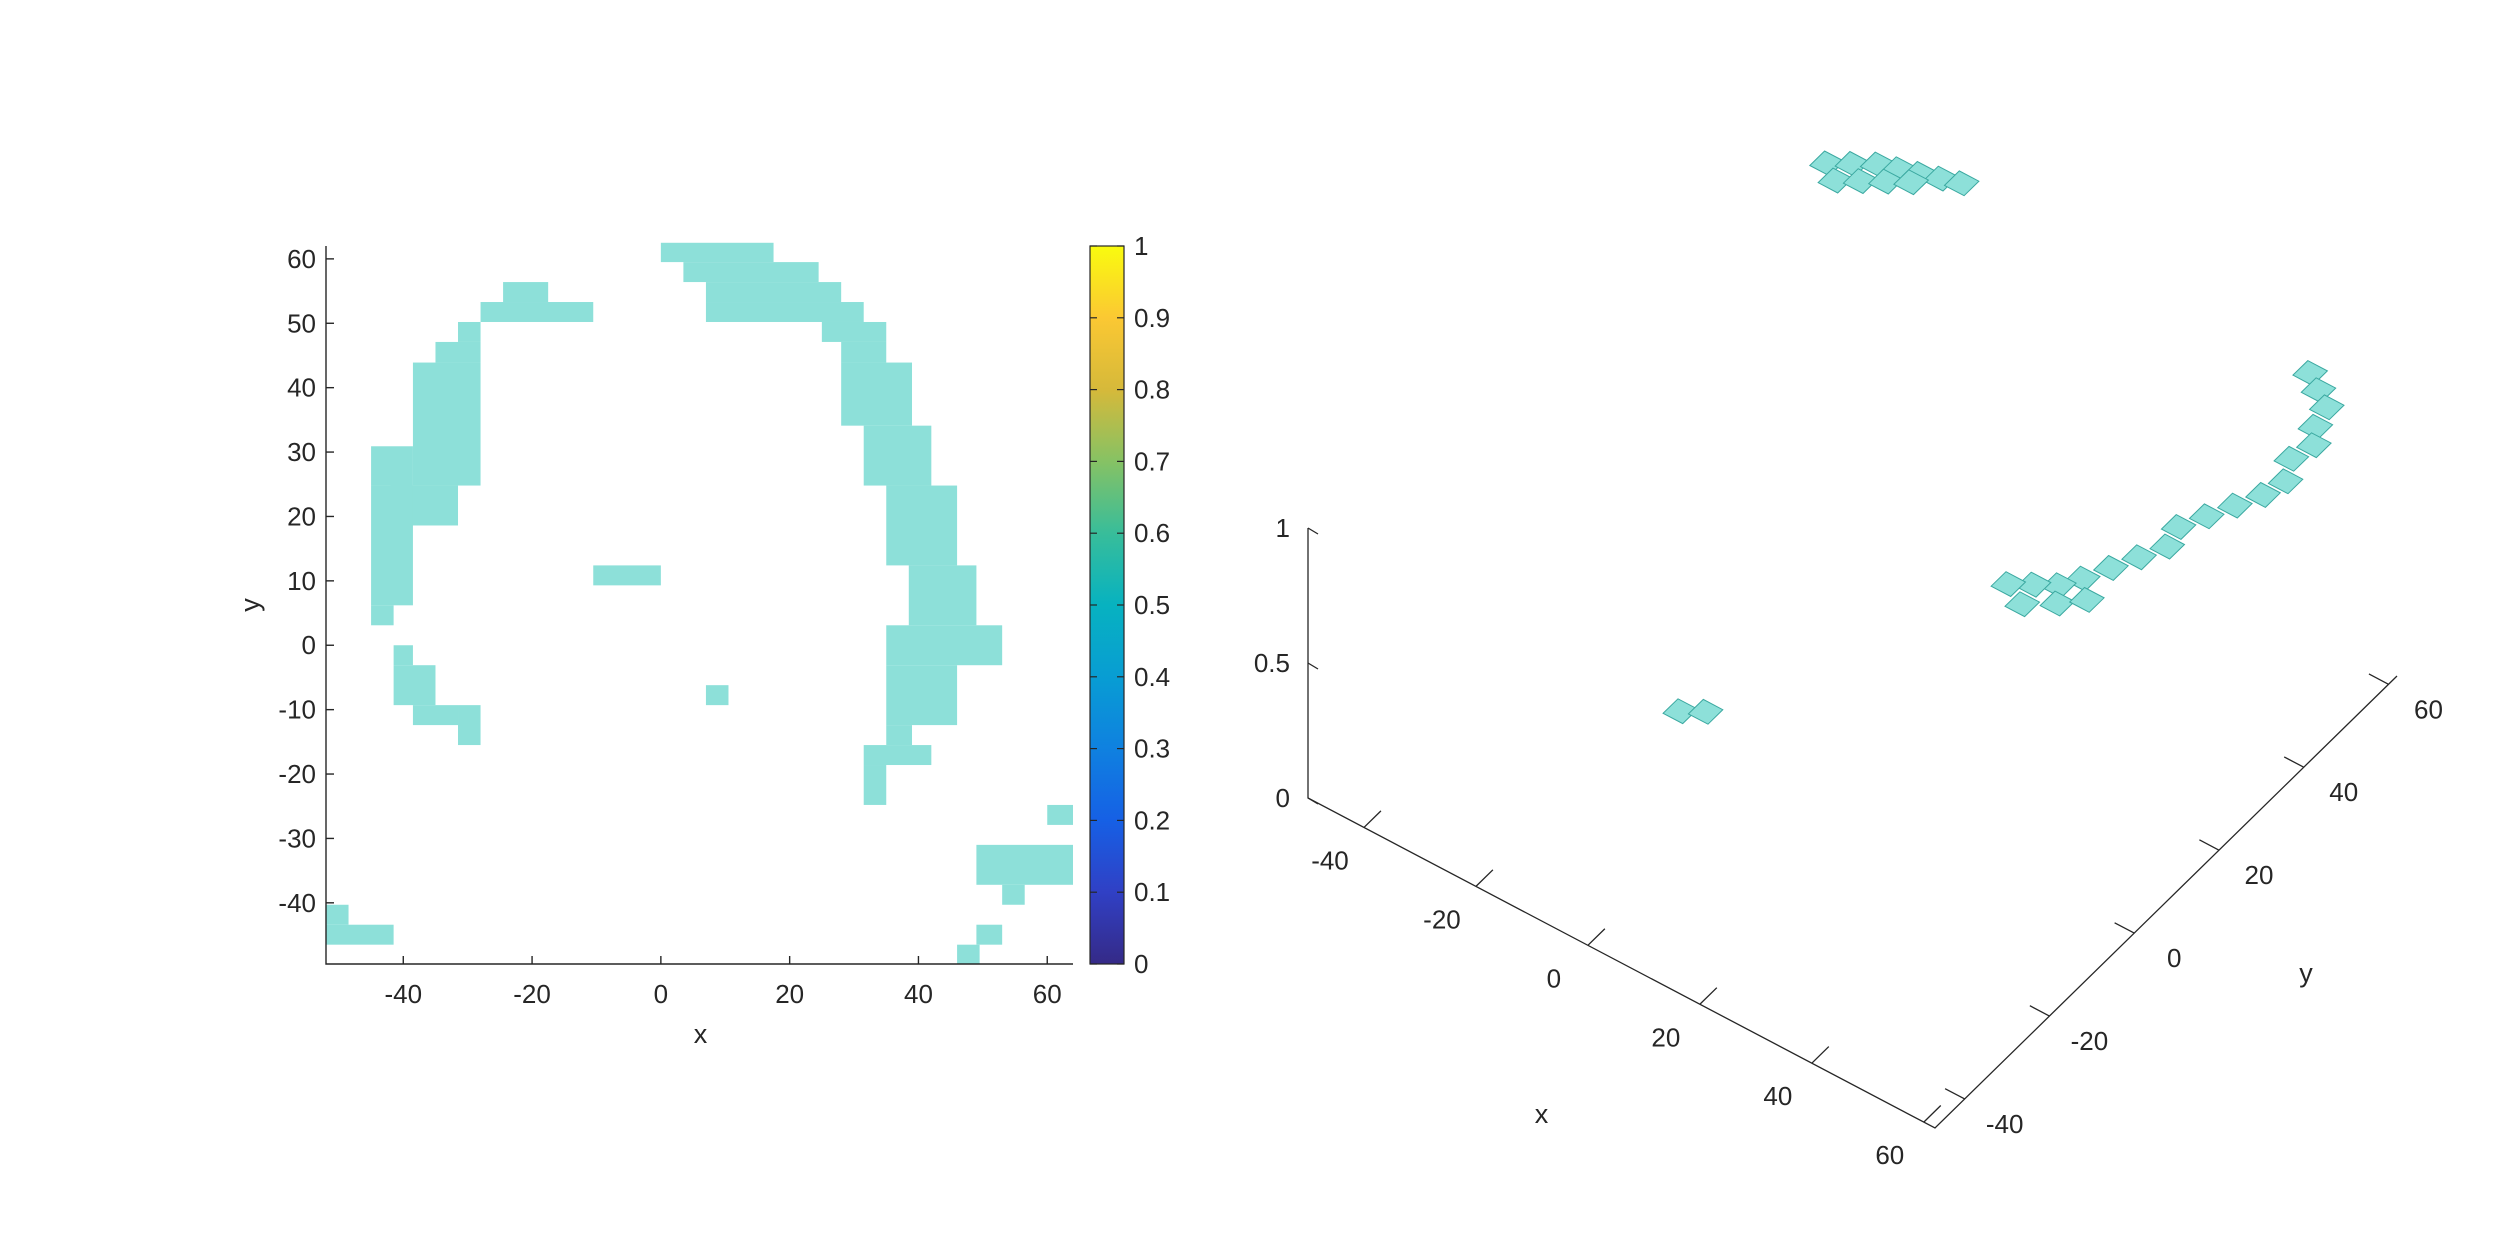  What do you see at coordinates (1152, 390) in the screenshot?
I see `colorbar-tick-label: 0.8` at bounding box center [1152, 390].